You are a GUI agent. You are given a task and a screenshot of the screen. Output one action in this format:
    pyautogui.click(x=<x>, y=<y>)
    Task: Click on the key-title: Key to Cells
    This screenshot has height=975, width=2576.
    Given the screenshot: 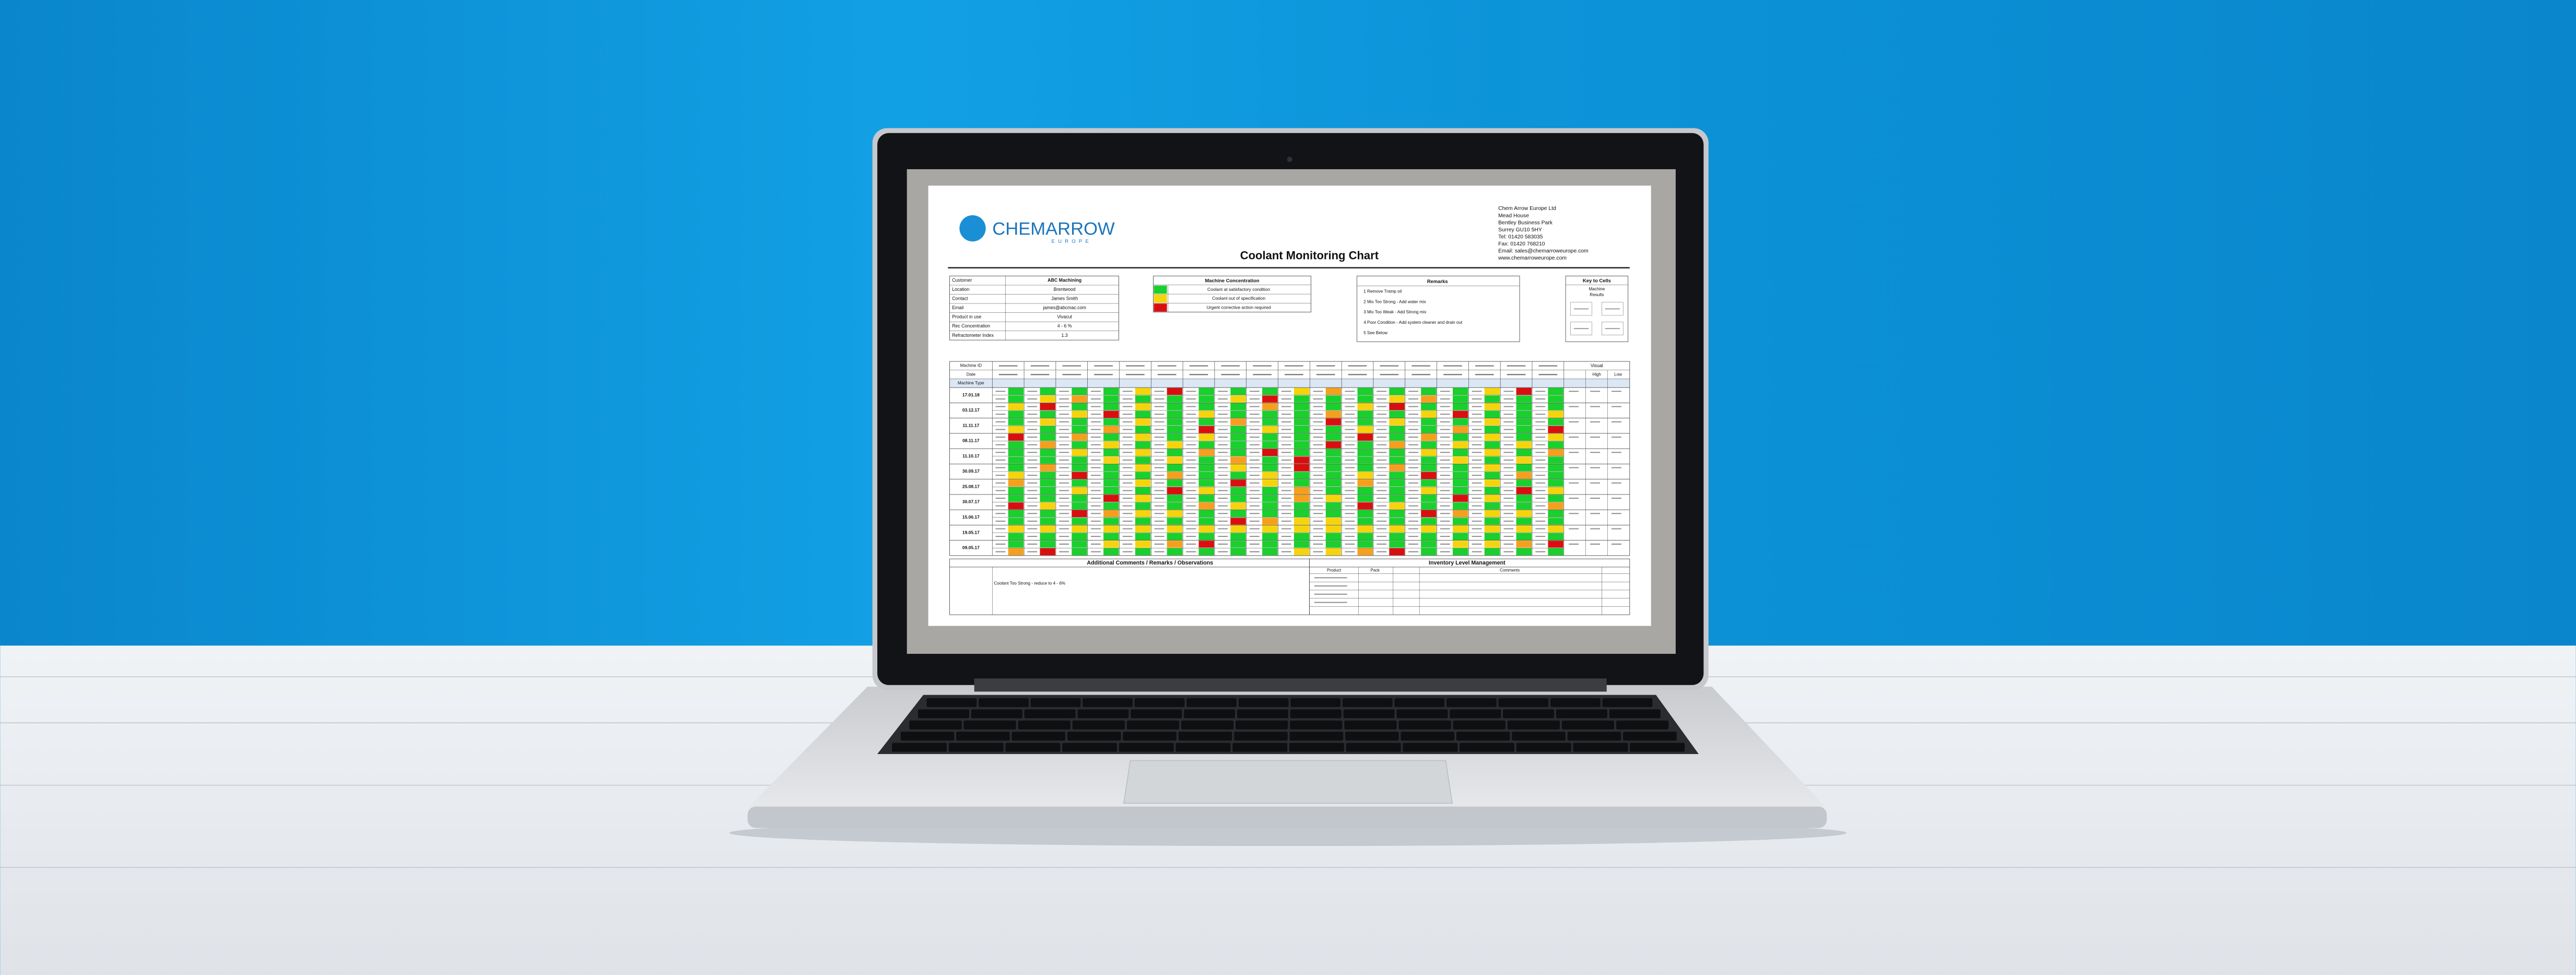 What is the action you would take?
    pyautogui.click(x=1597, y=280)
    